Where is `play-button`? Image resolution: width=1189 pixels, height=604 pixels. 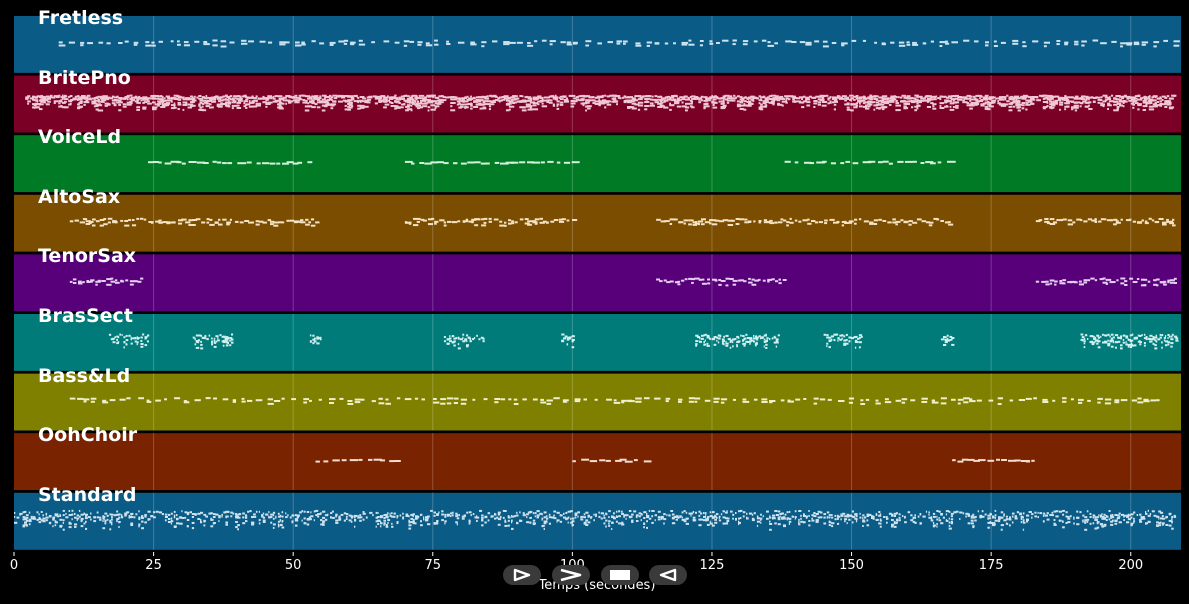
play-button is located at coordinates (522, 575).